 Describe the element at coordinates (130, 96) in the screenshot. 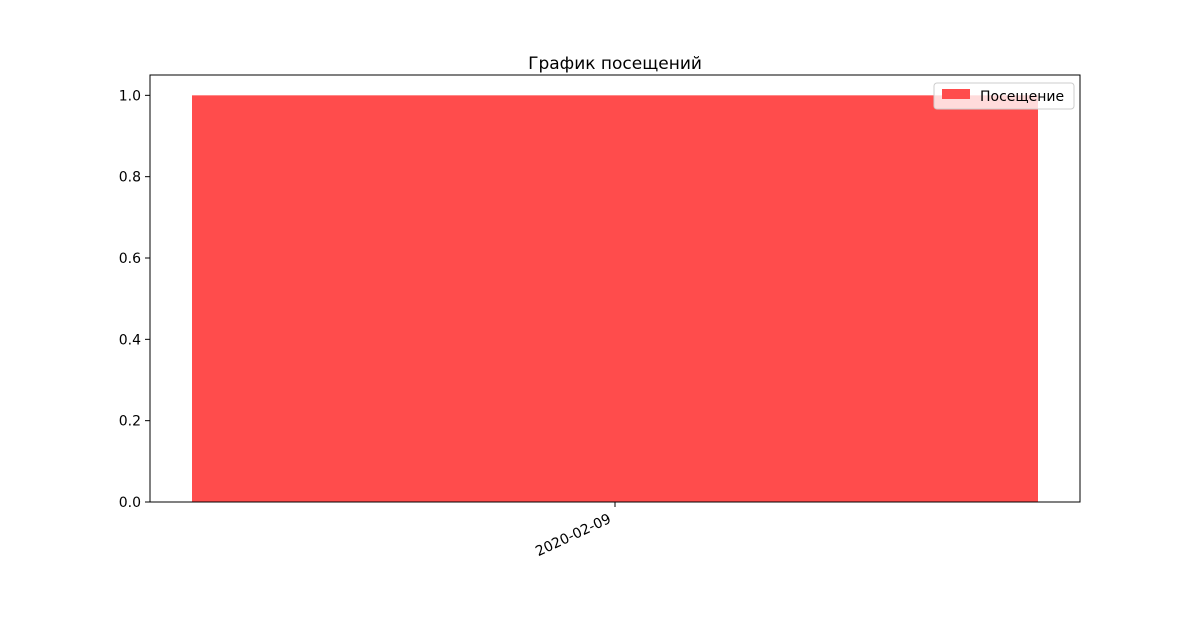

I see `y-tick-label: 1.0` at that location.